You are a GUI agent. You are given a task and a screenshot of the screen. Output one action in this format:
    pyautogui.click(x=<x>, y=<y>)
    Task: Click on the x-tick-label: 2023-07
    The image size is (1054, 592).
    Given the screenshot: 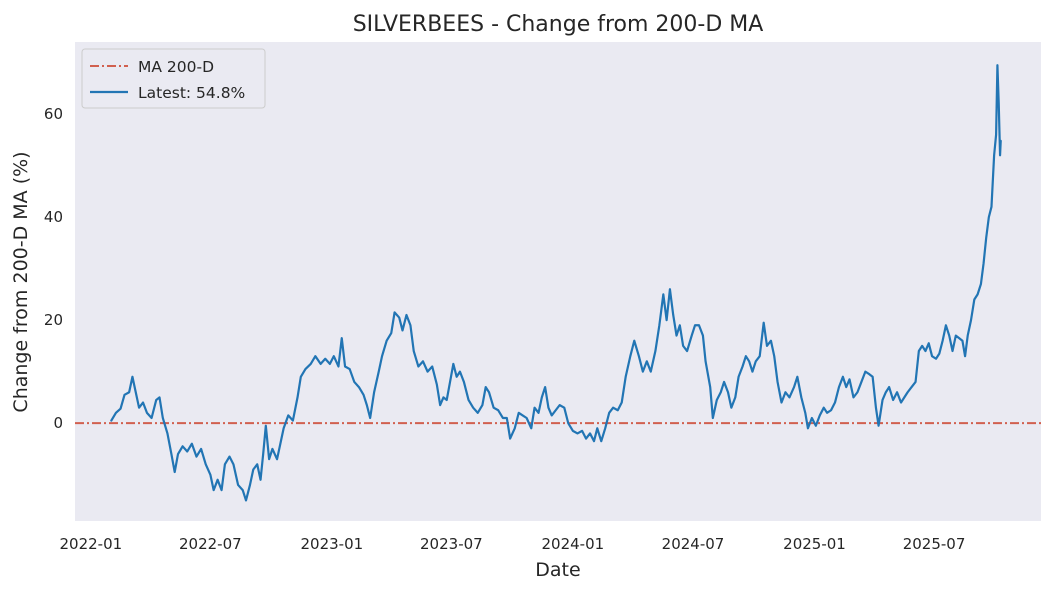 What is the action you would take?
    pyautogui.click(x=451, y=544)
    